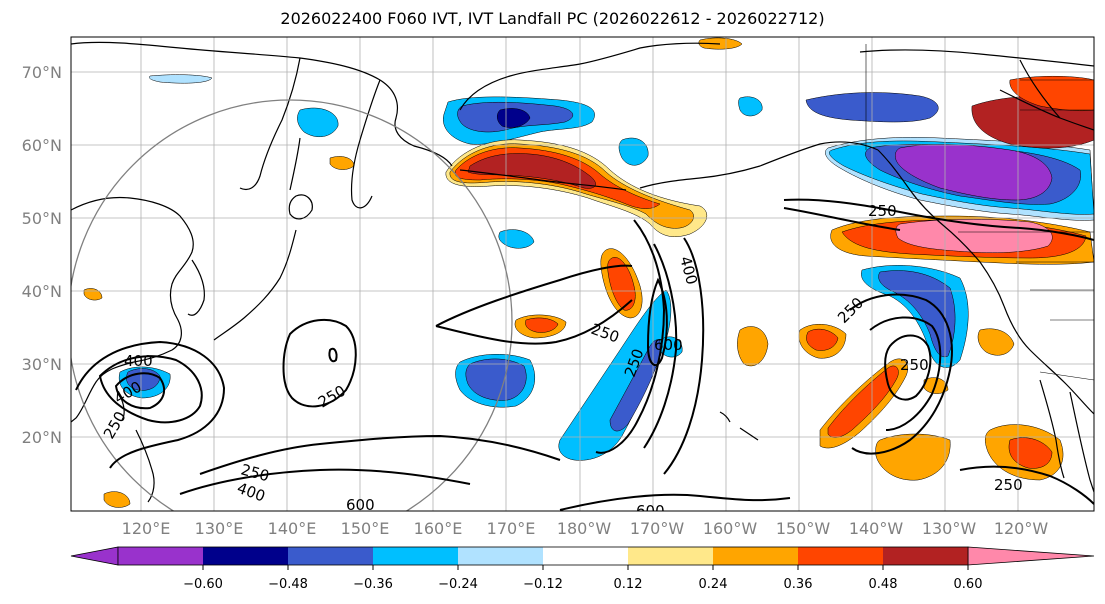 This screenshot has width=1105, height=604. I want to click on lon-label: 160°E, so click(438, 528).